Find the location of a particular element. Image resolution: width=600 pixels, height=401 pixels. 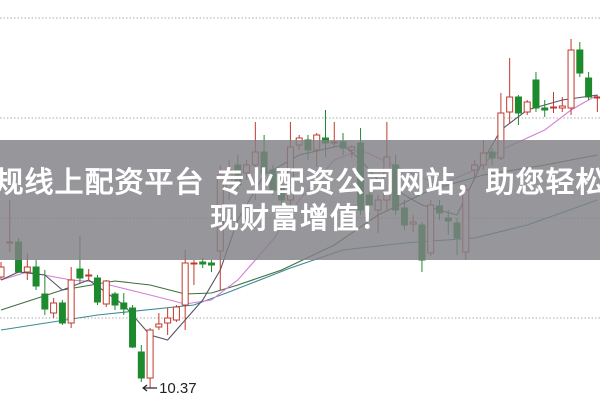

low-price-annotation: 10.37 is located at coordinates (169, 388).